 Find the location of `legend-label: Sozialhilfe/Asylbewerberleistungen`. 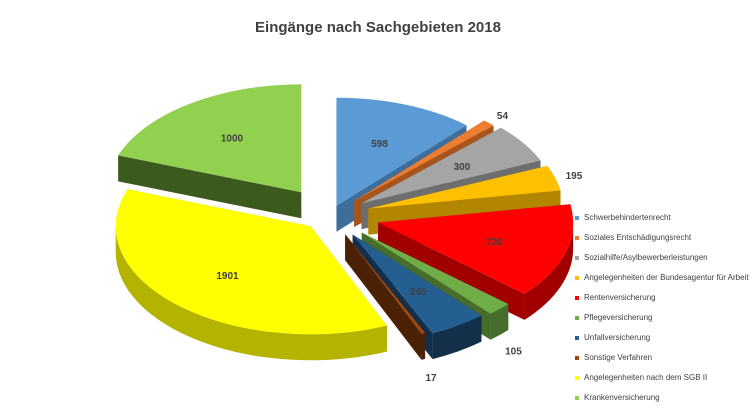

legend-label: Sozialhilfe/Asylbewerberleistungen is located at coordinates (646, 257).